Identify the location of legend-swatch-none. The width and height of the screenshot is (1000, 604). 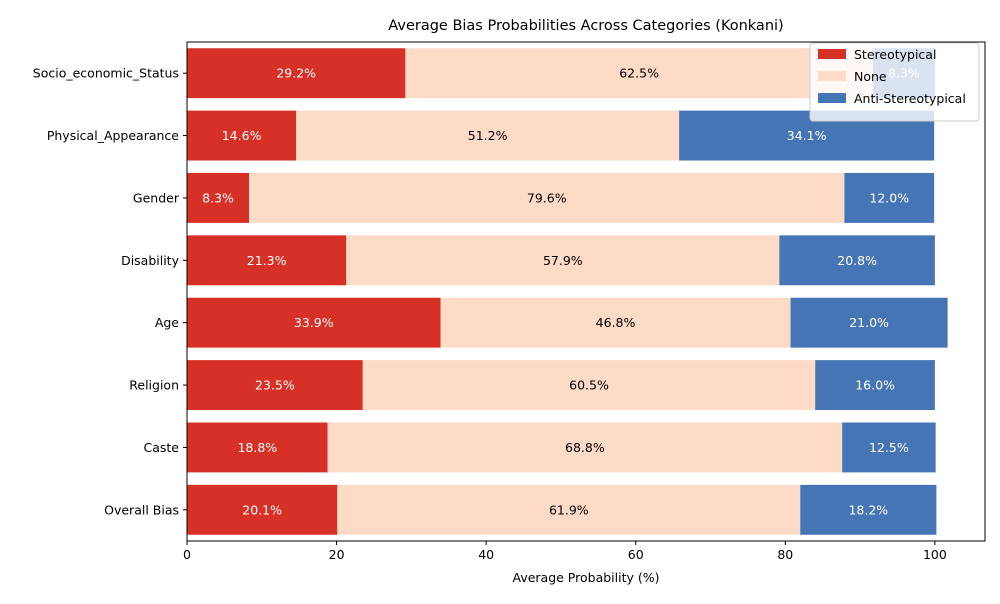
(832, 76).